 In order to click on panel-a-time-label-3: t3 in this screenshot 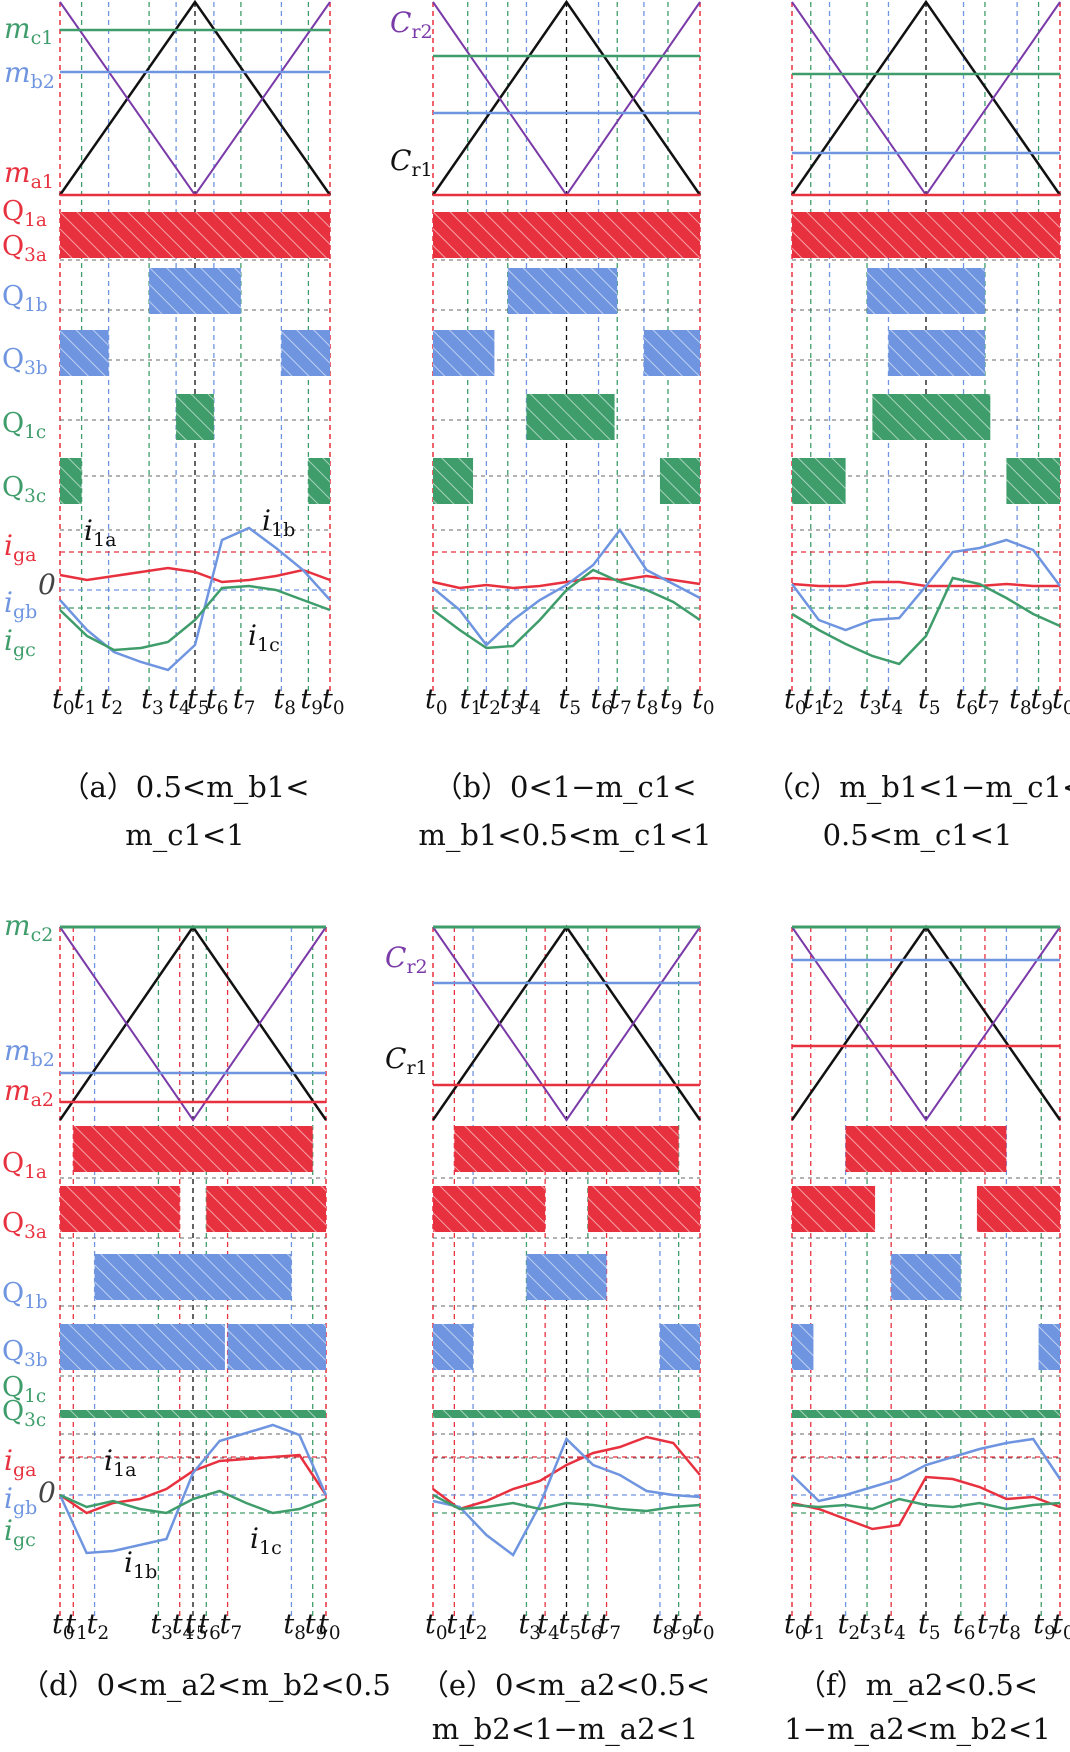, I will do `click(152, 701)`.